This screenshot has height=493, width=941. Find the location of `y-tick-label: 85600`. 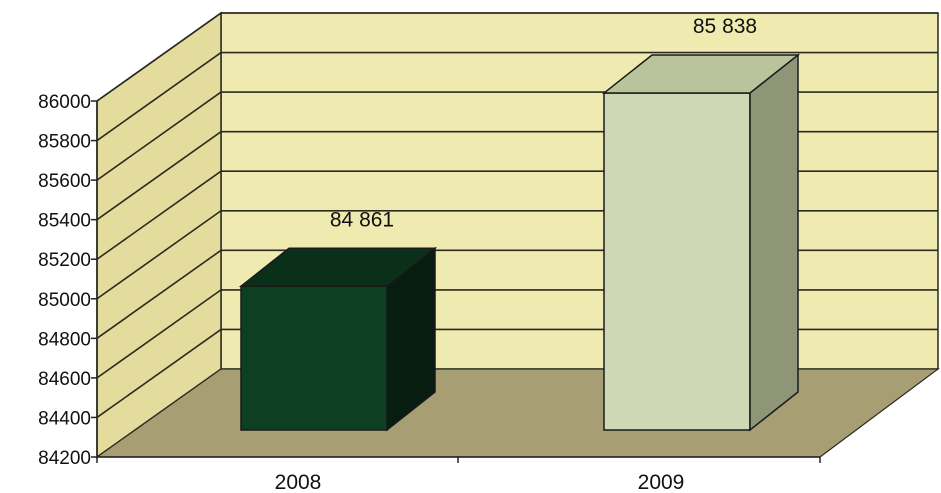

y-tick-label: 85600 is located at coordinates (64, 181).